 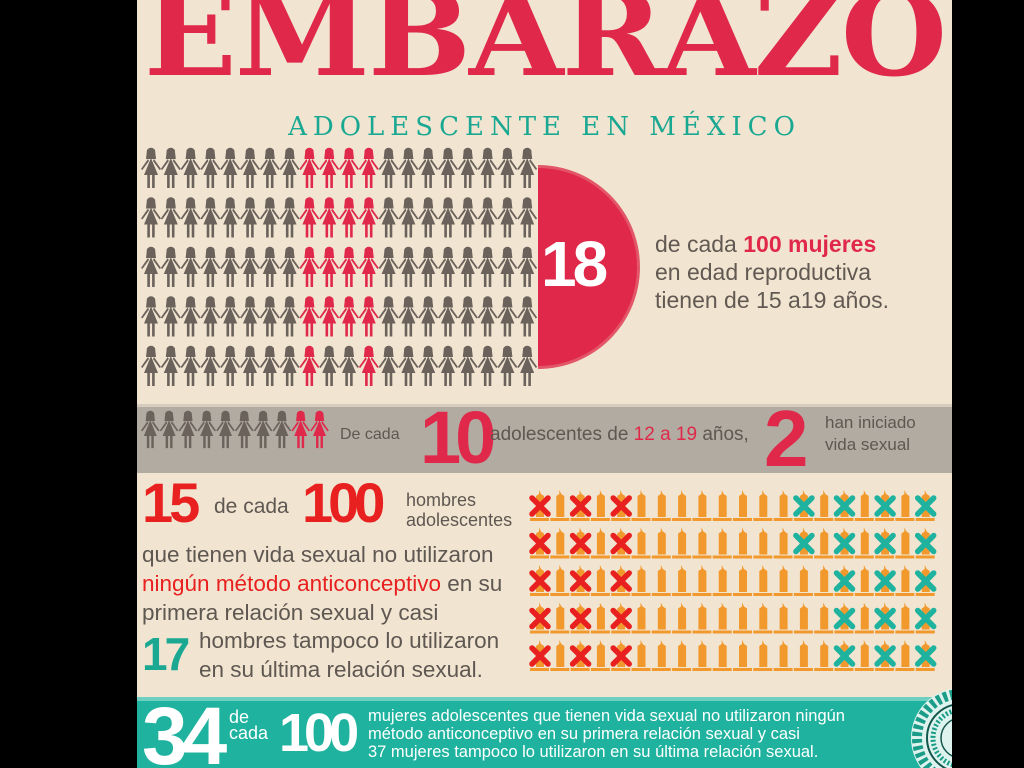 What do you see at coordinates (763, 272) in the screenshot?
I see `text: en edad reproductiva` at bounding box center [763, 272].